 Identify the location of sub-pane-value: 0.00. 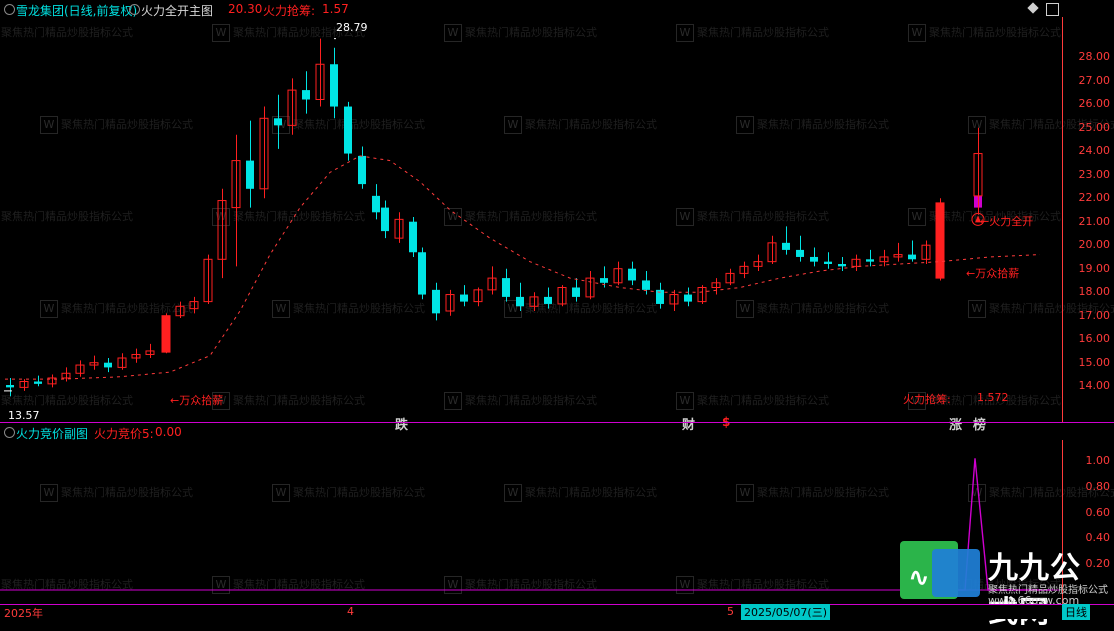
(168, 432).